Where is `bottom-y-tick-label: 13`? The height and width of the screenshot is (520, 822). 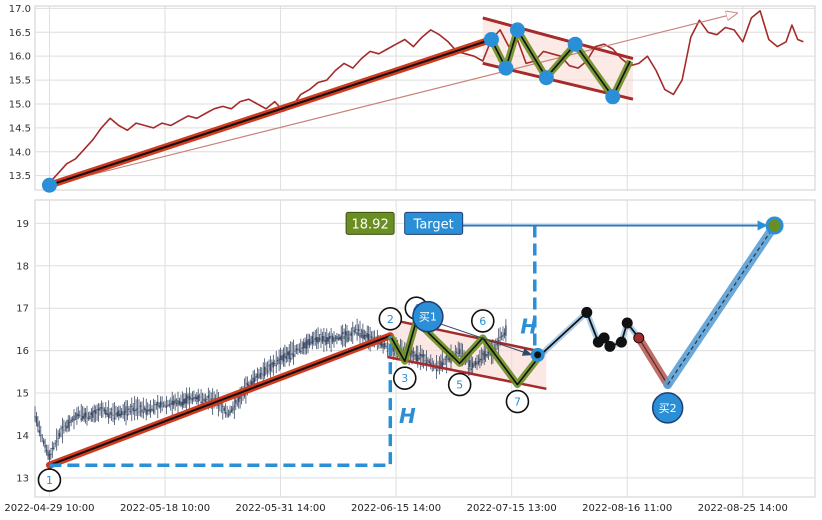
bottom-y-tick-label: 13 is located at coordinates (22, 478).